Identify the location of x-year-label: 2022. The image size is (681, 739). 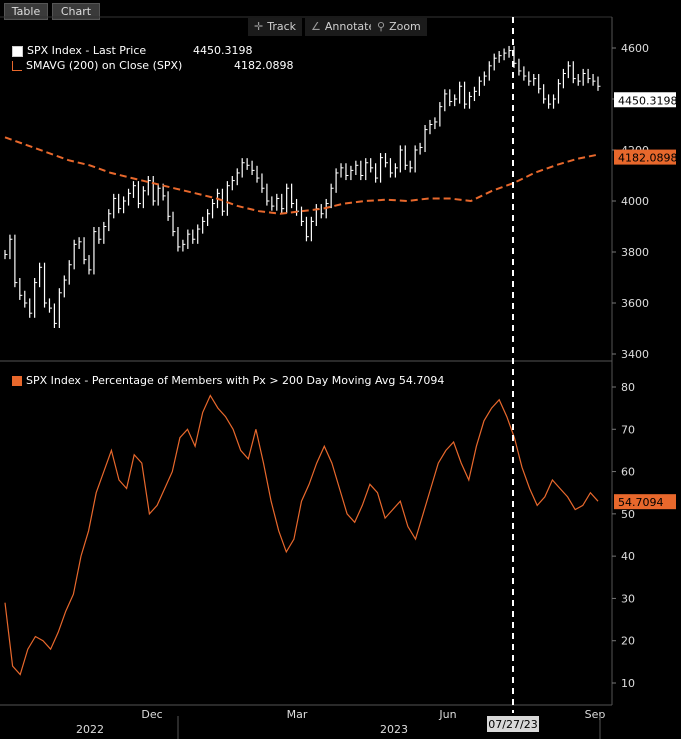
(90, 729).